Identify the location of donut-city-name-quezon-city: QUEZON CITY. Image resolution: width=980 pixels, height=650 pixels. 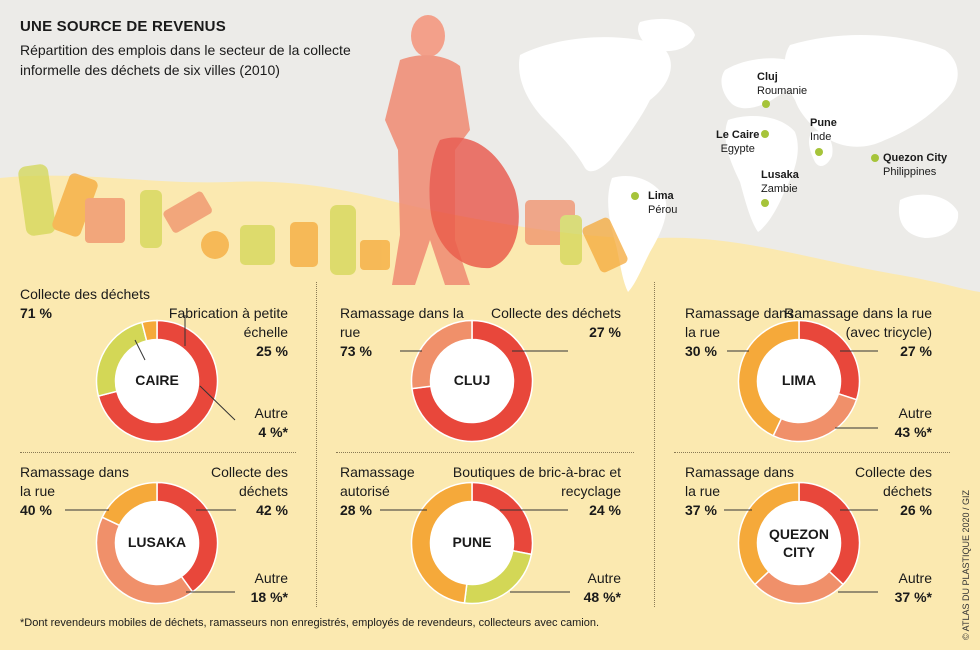
(799, 543).